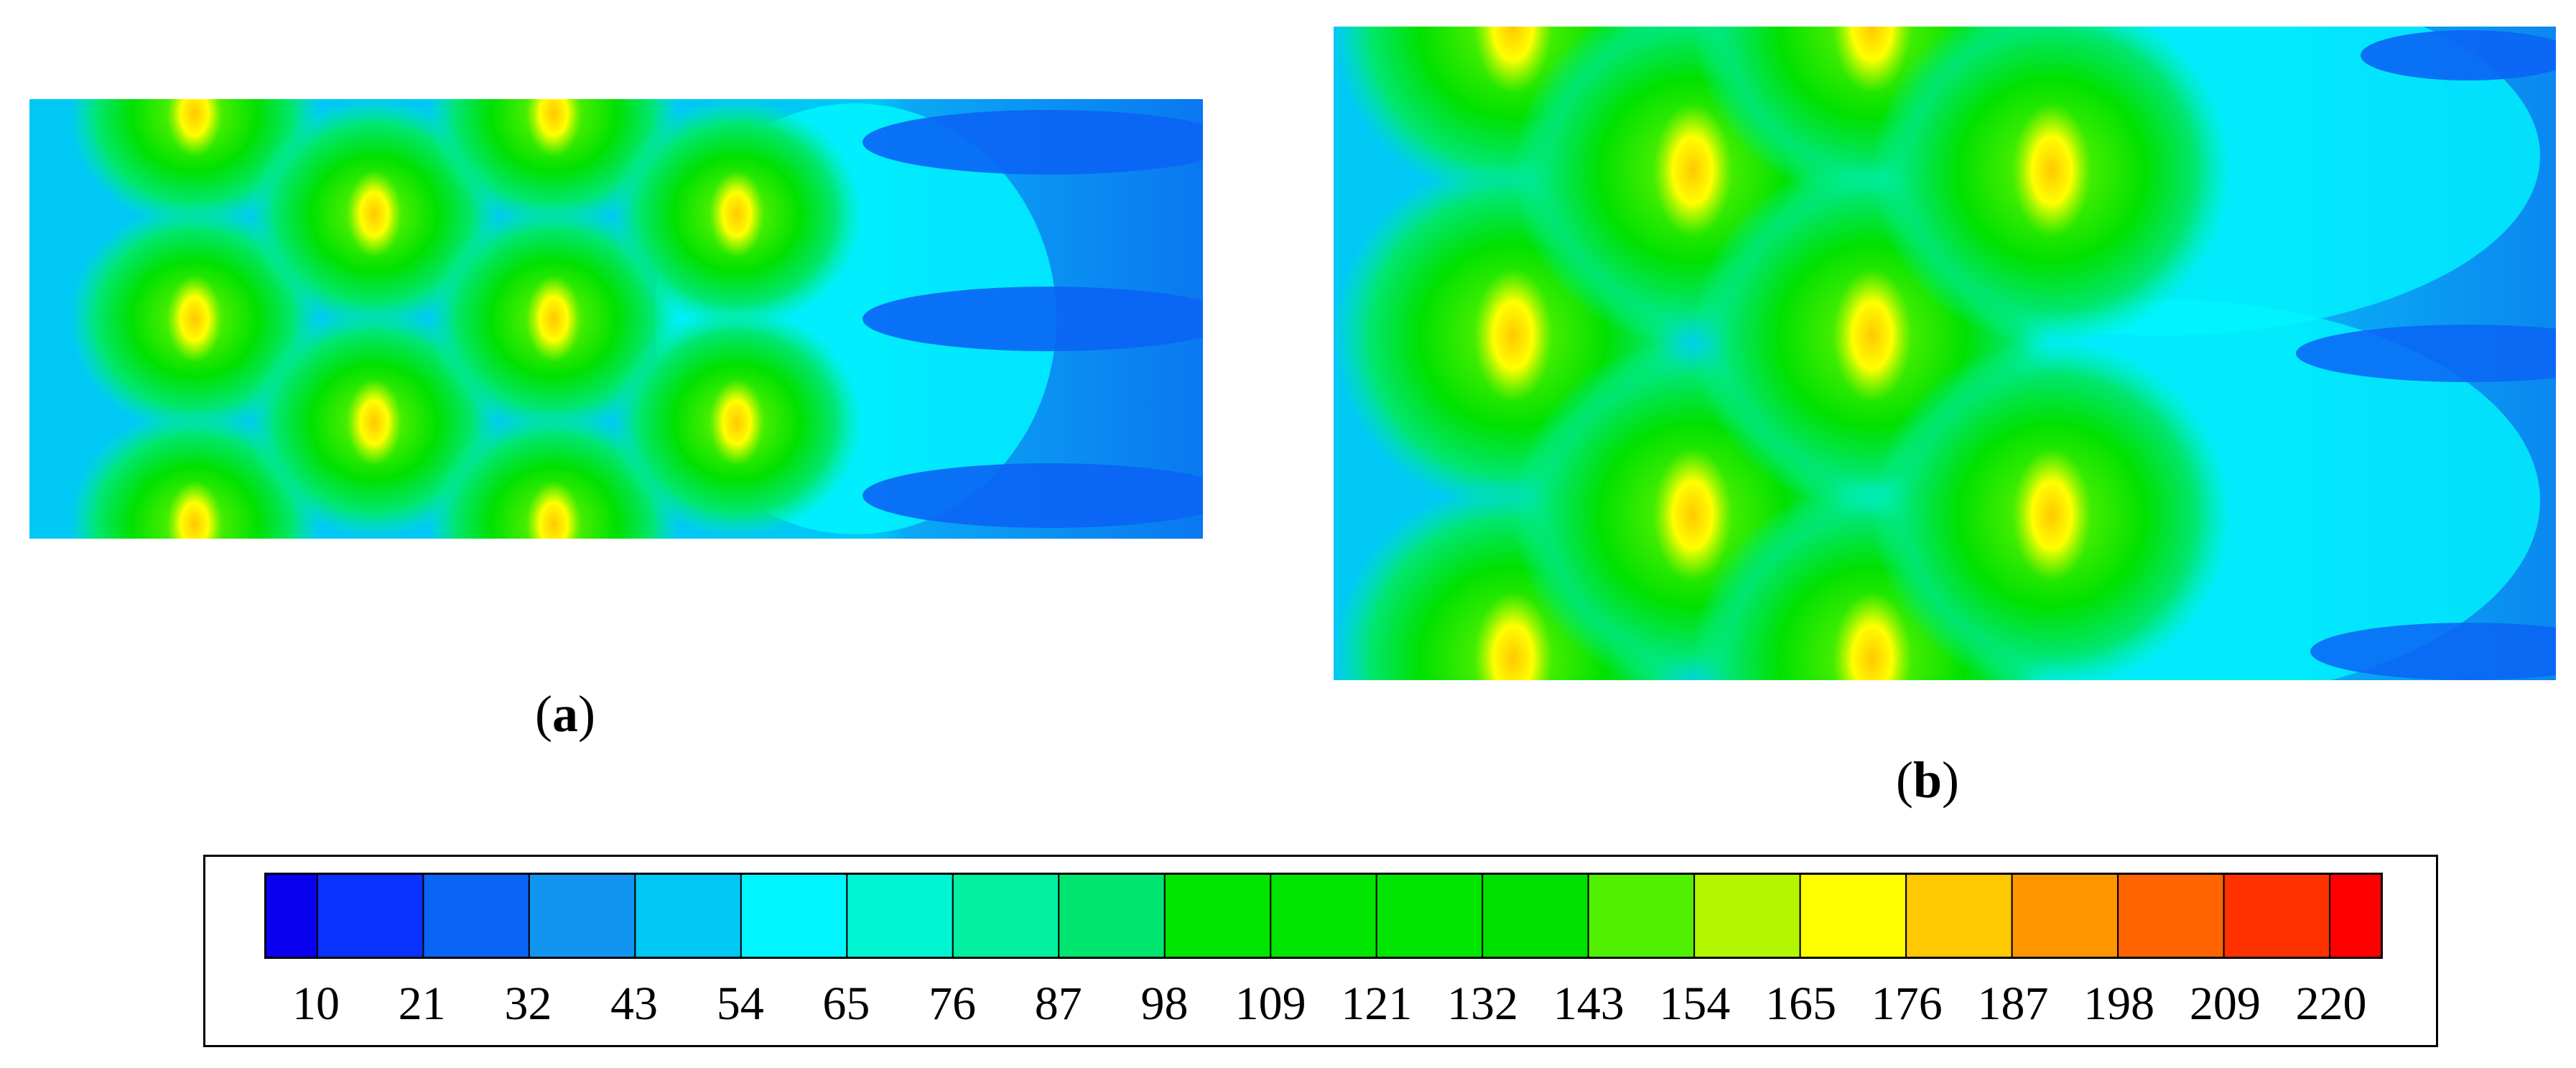 This screenshot has width=2576, height=1068. What do you see at coordinates (2119, 1004) in the screenshot?
I see `colorbar-tick-label: 198` at bounding box center [2119, 1004].